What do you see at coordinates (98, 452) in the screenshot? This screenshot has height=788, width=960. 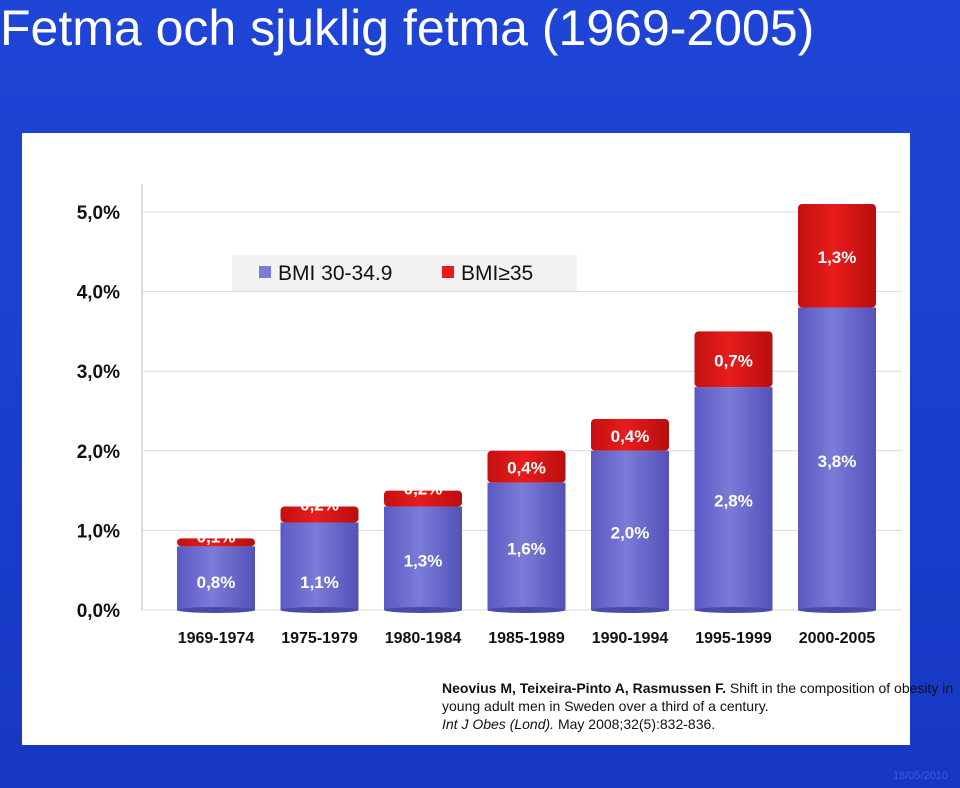 I see `y-tick-label: 2,0%` at bounding box center [98, 452].